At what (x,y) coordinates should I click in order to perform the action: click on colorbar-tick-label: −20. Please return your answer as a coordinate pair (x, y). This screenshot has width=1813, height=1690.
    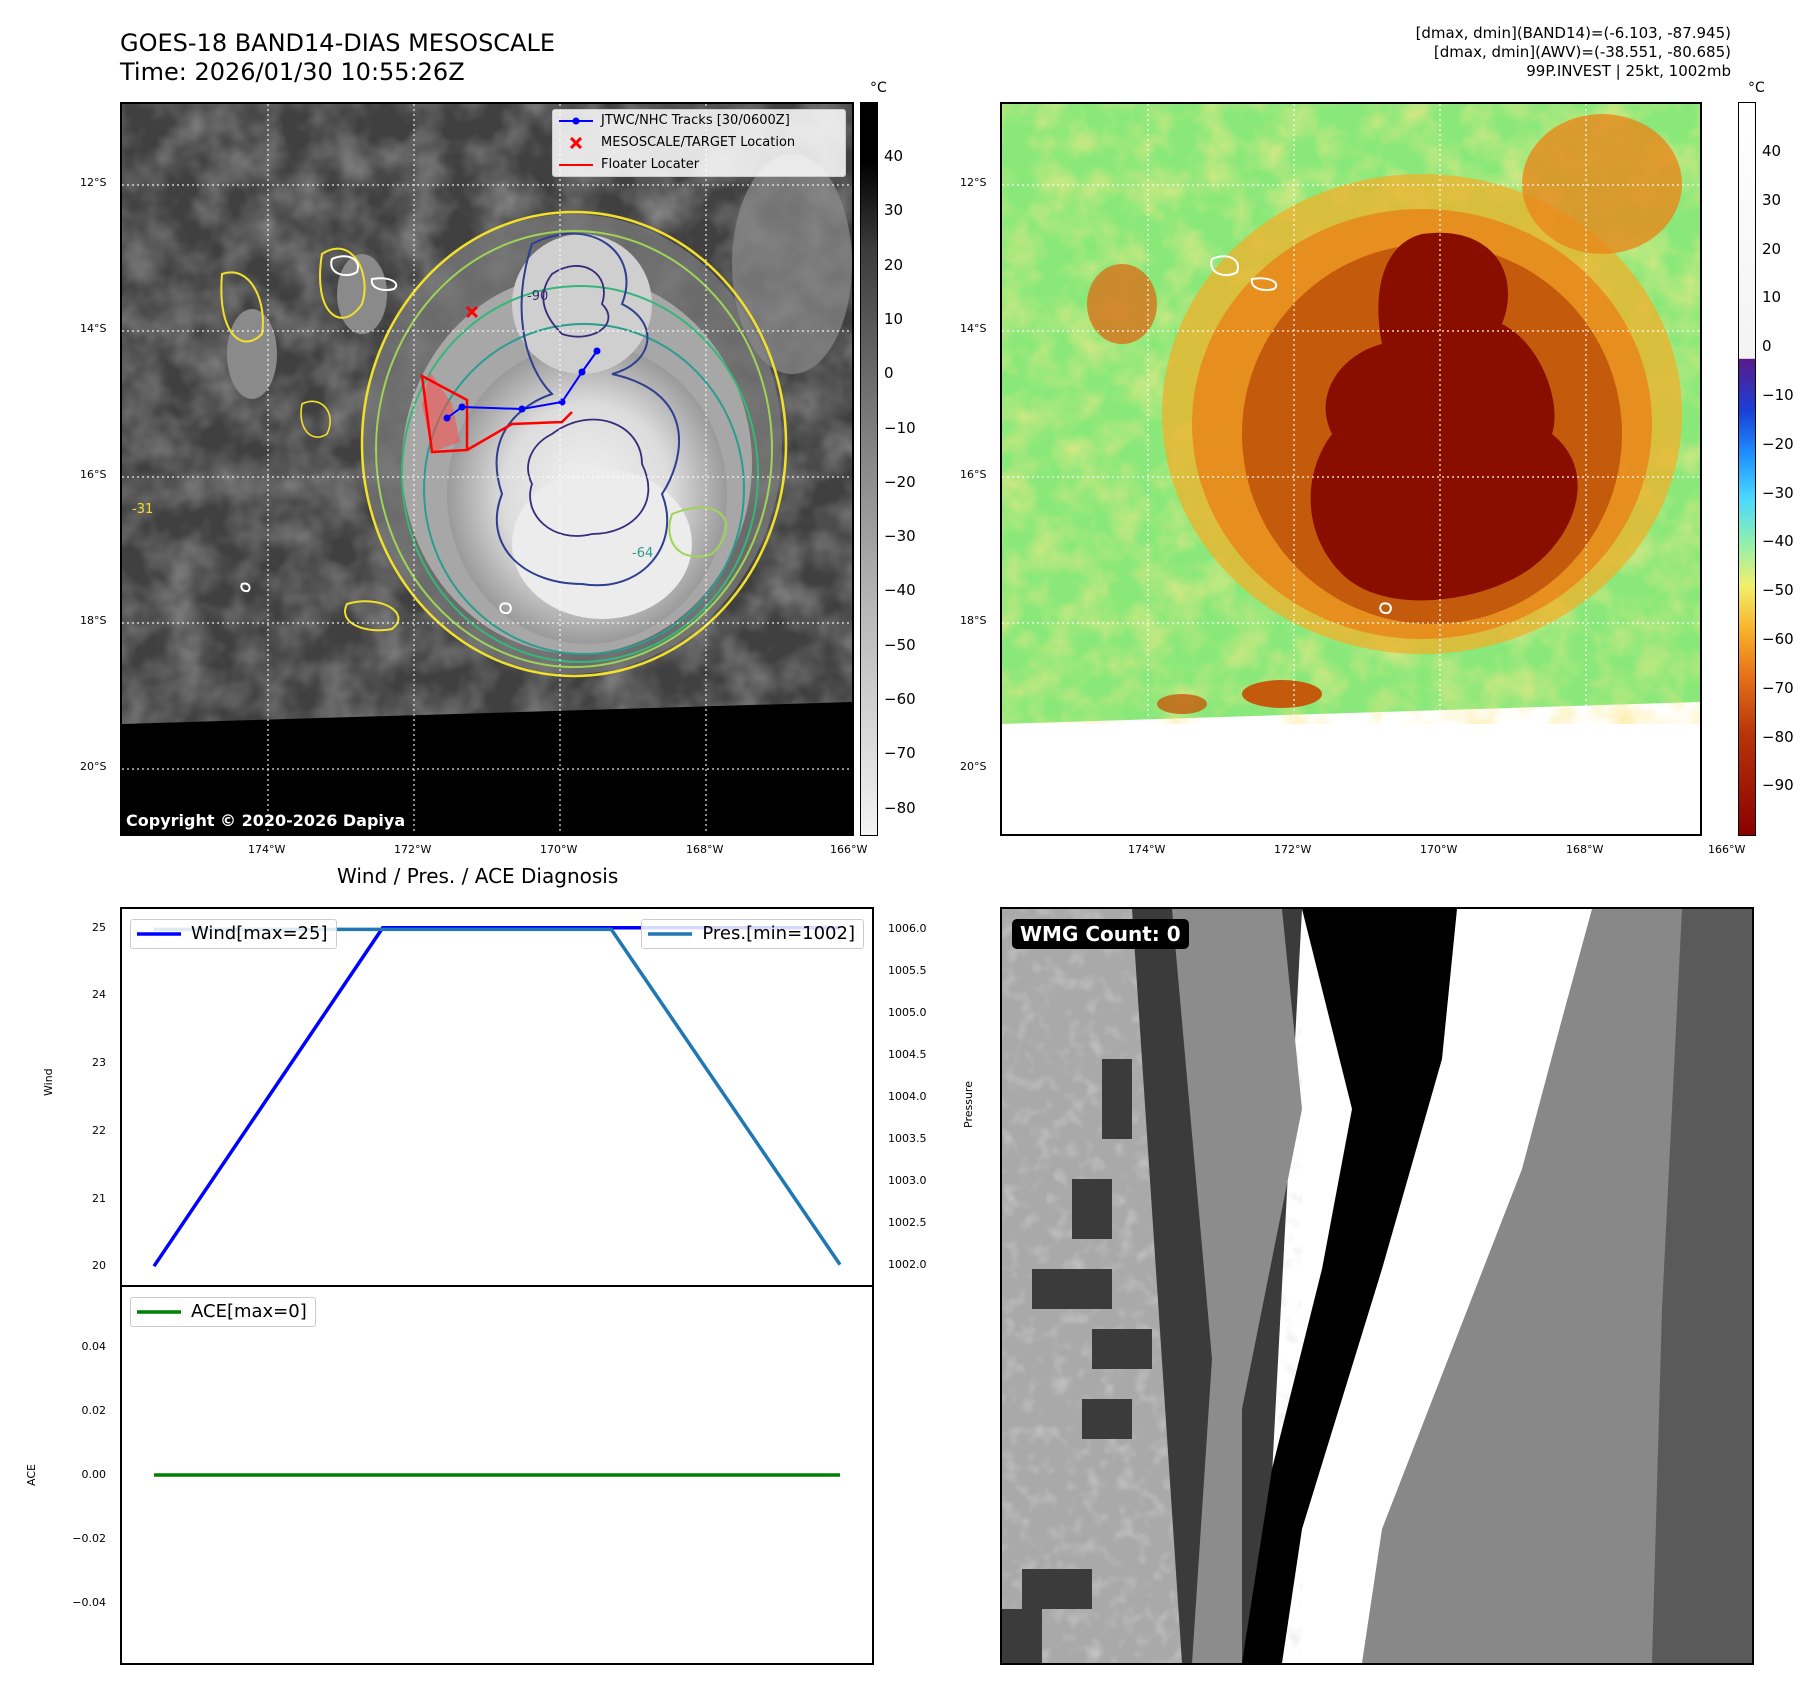
    Looking at the image, I should click on (900, 481).